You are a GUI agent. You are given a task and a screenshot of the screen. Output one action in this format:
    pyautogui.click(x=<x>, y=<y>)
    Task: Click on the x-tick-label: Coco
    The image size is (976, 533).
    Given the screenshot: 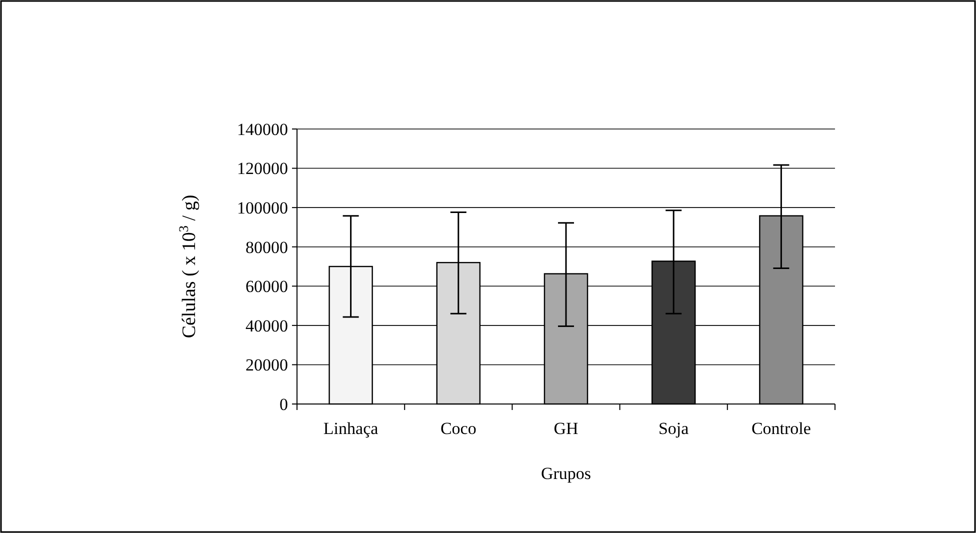 What is the action you would take?
    pyautogui.click(x=458, y=428)
    